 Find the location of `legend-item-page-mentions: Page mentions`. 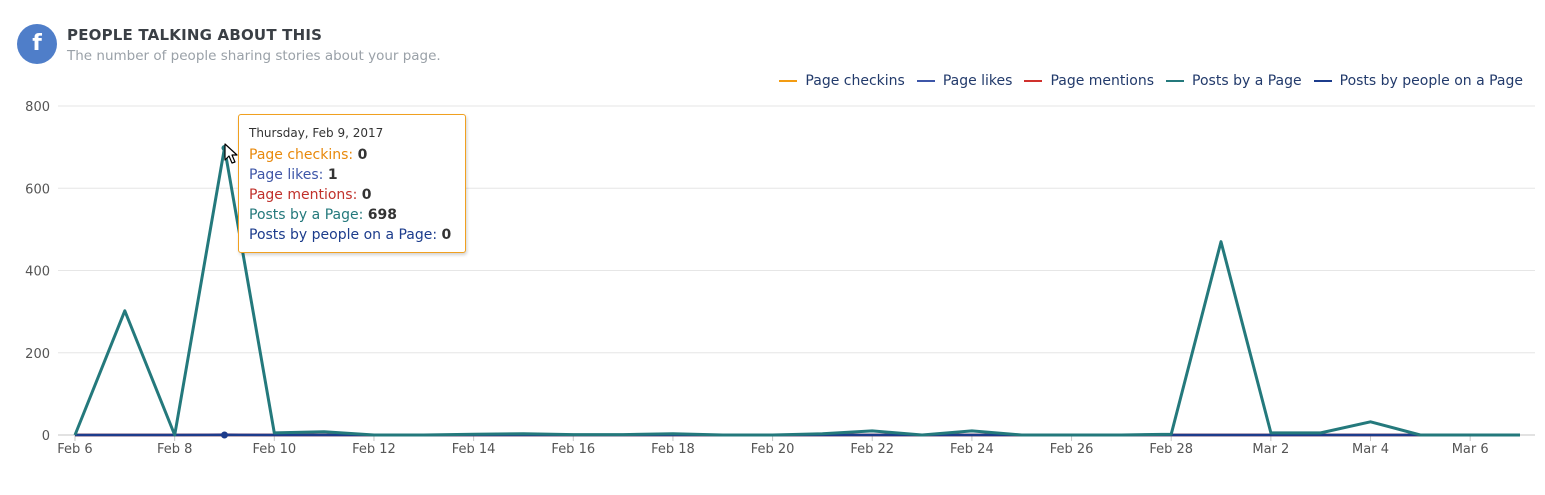

legend-item-page-mentions: Page mentions is located at coordinates (1089, 81).